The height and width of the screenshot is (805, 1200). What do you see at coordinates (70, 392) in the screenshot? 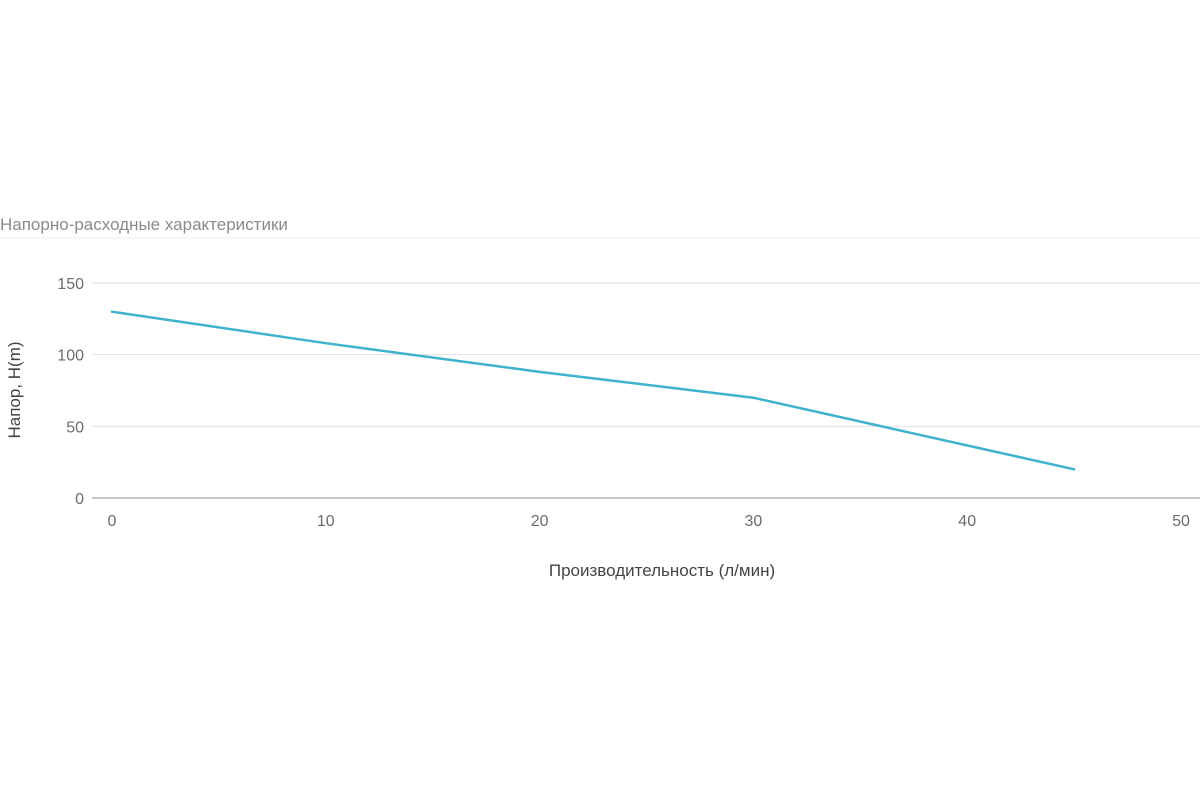
I see `y-axis-ticks: 0 50 100 150` at bounding box center [70, 392].